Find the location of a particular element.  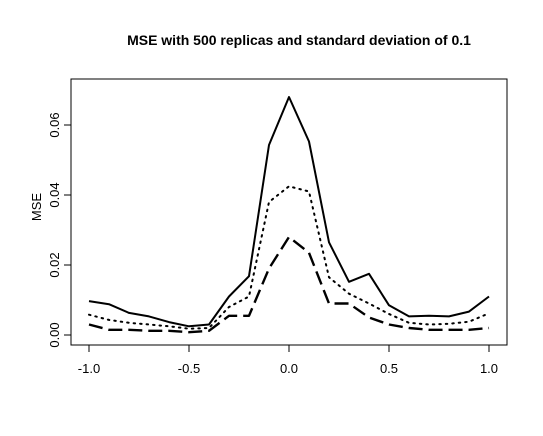

x-tick-label: -0.5 is located at coordinates (189, 368).